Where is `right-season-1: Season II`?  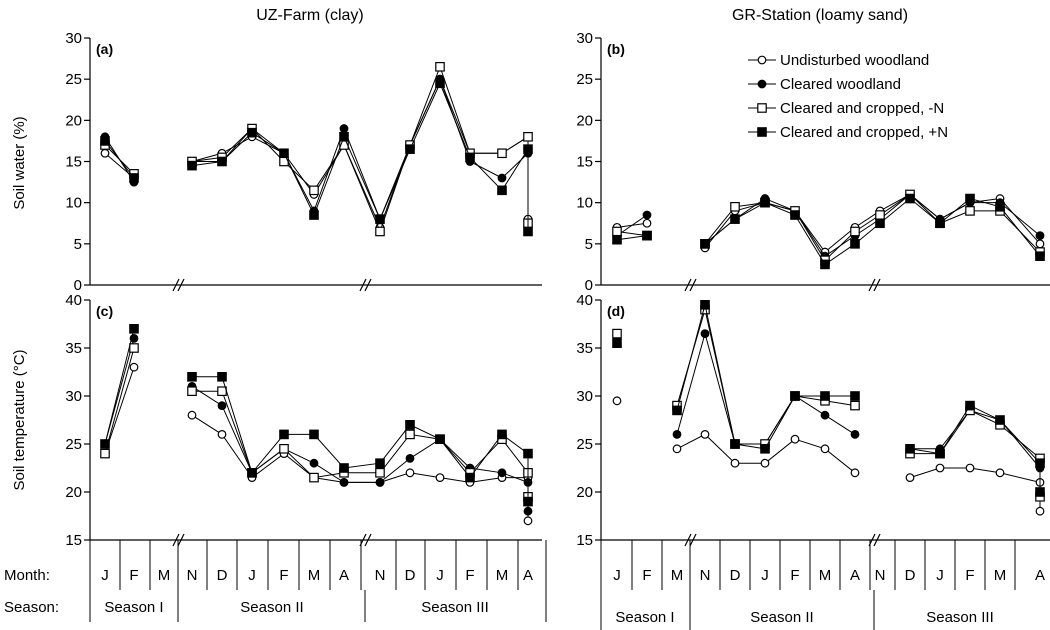 right-season-1: Season II is located at coordinates (781, 617).